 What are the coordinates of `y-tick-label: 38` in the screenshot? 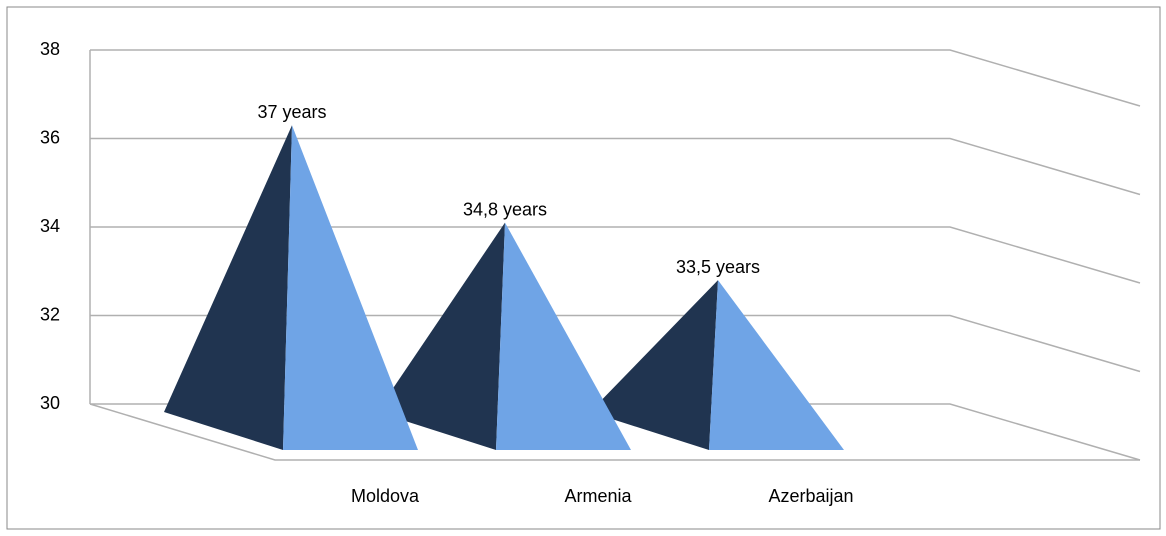 It's located at (50, 49).